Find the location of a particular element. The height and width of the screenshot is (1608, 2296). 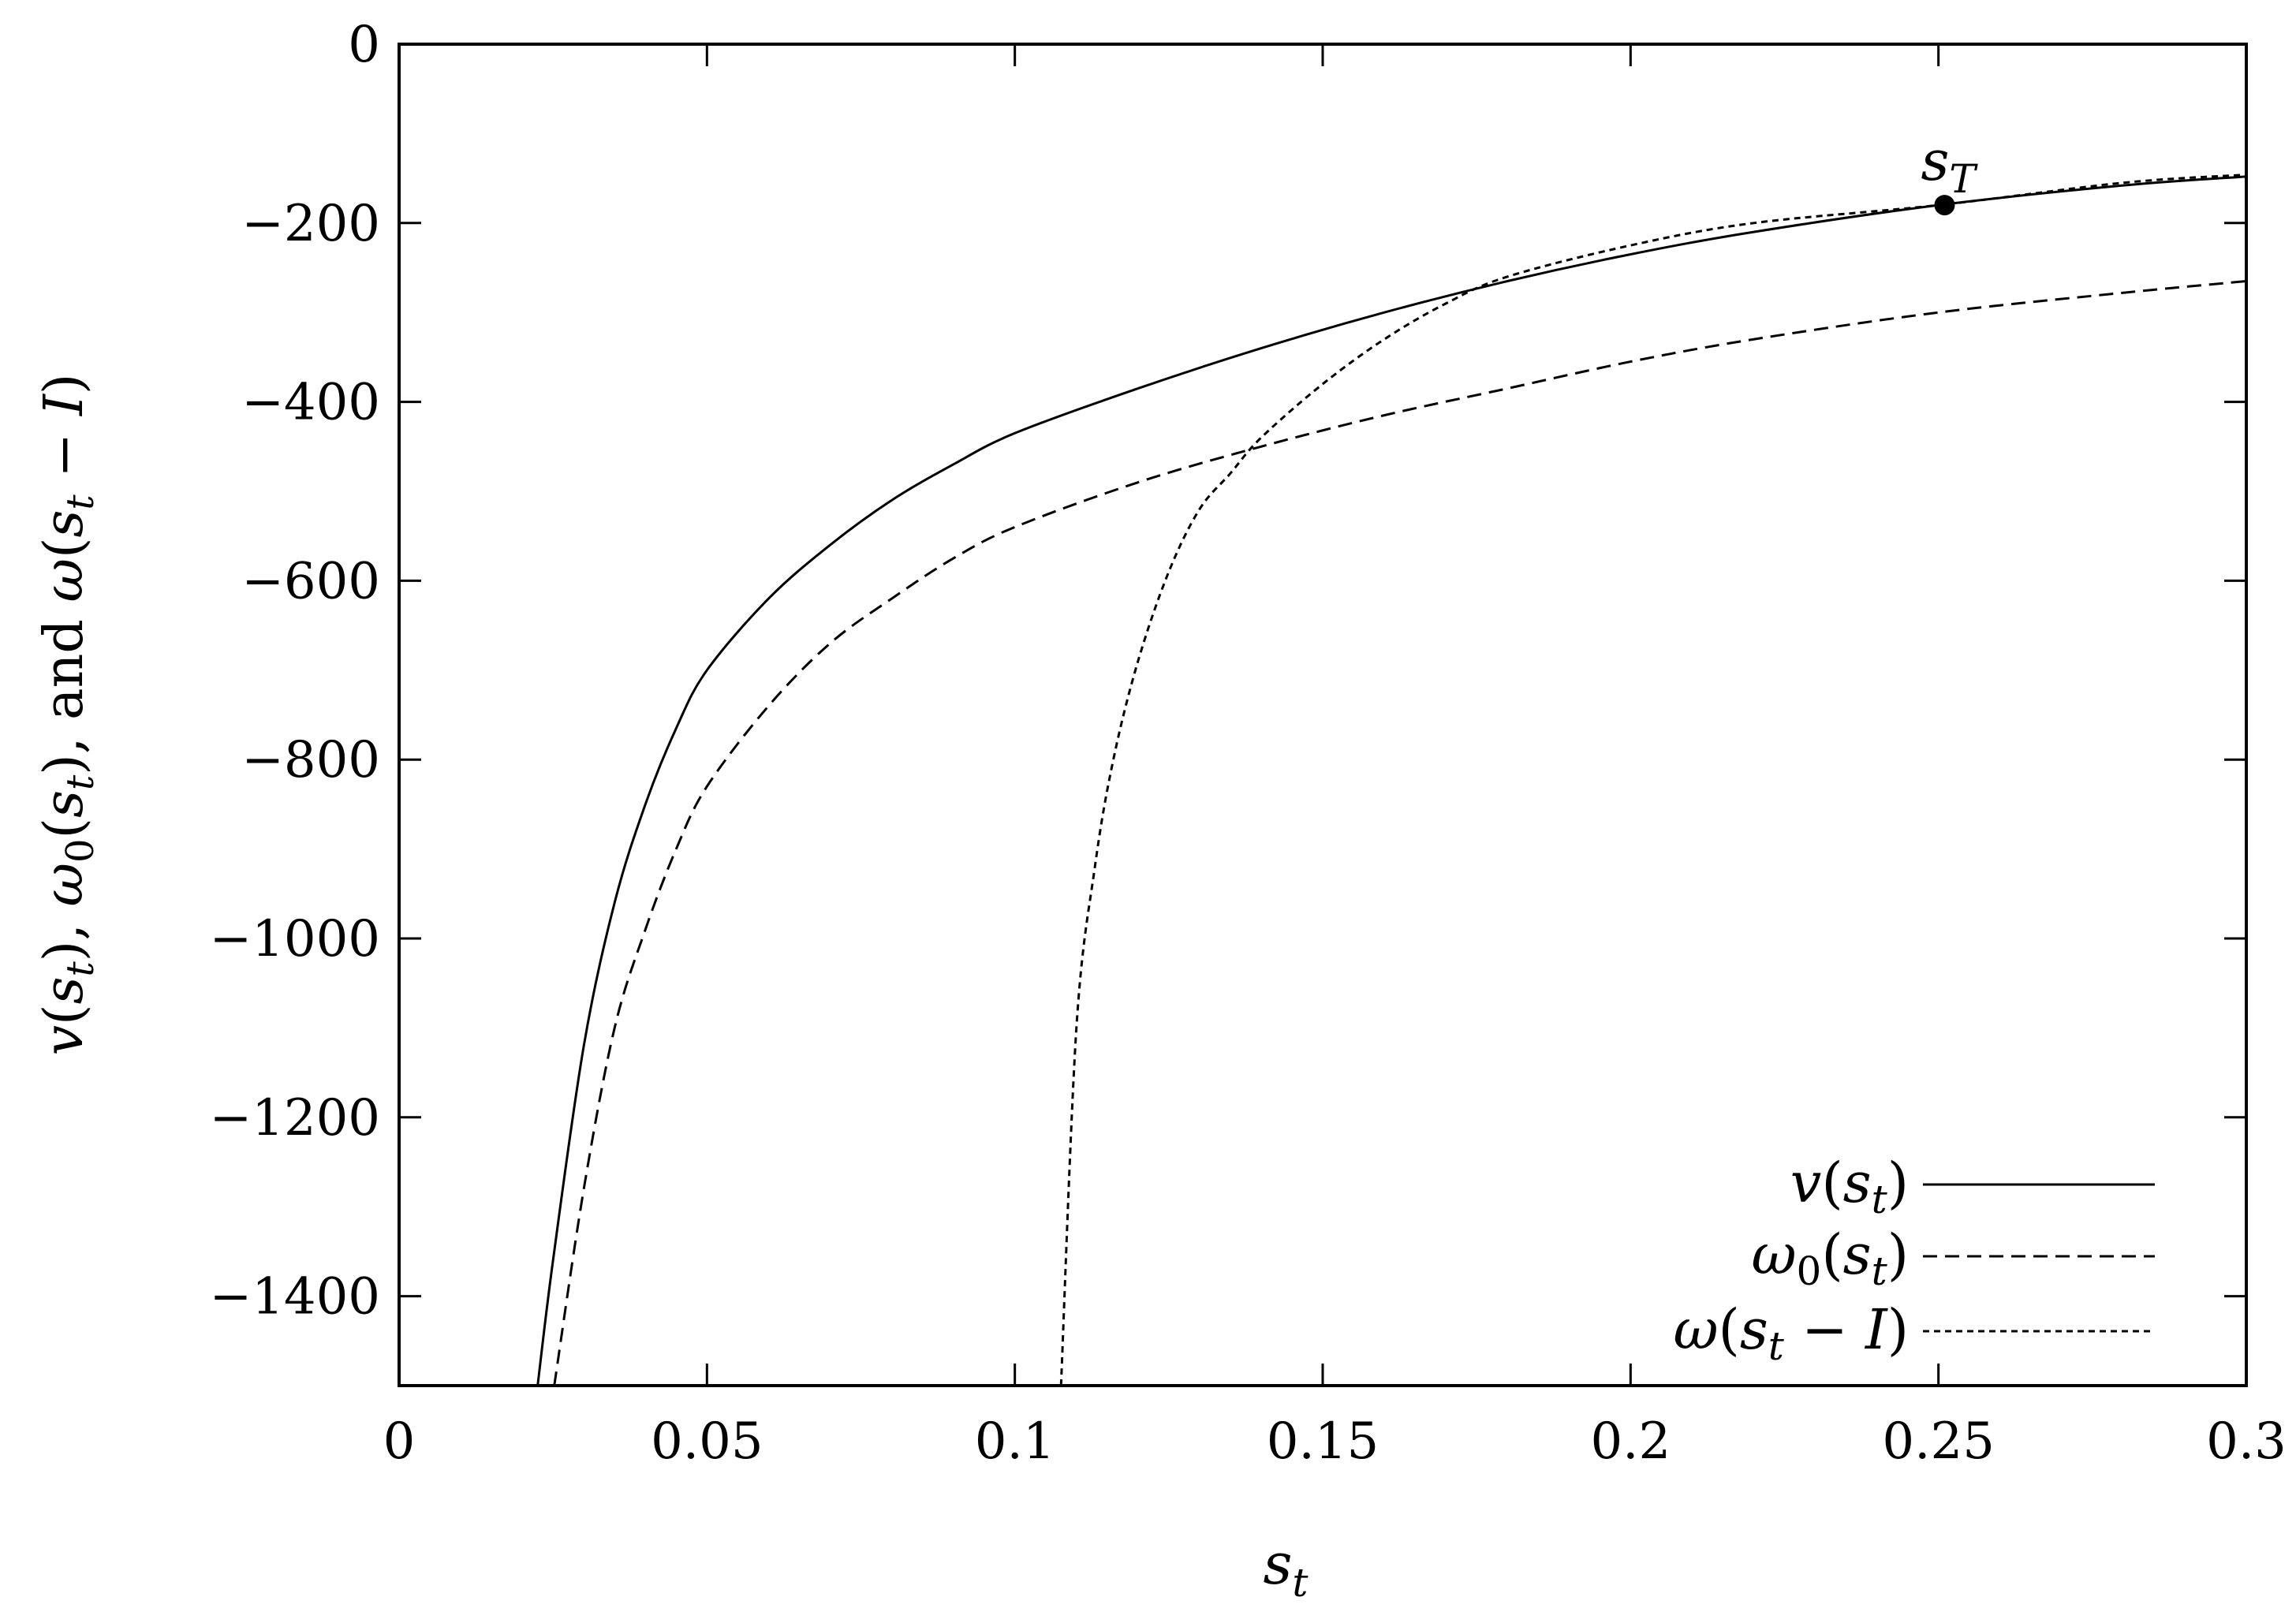

x-axis-label: st is located at coordinates (1286, 1568).